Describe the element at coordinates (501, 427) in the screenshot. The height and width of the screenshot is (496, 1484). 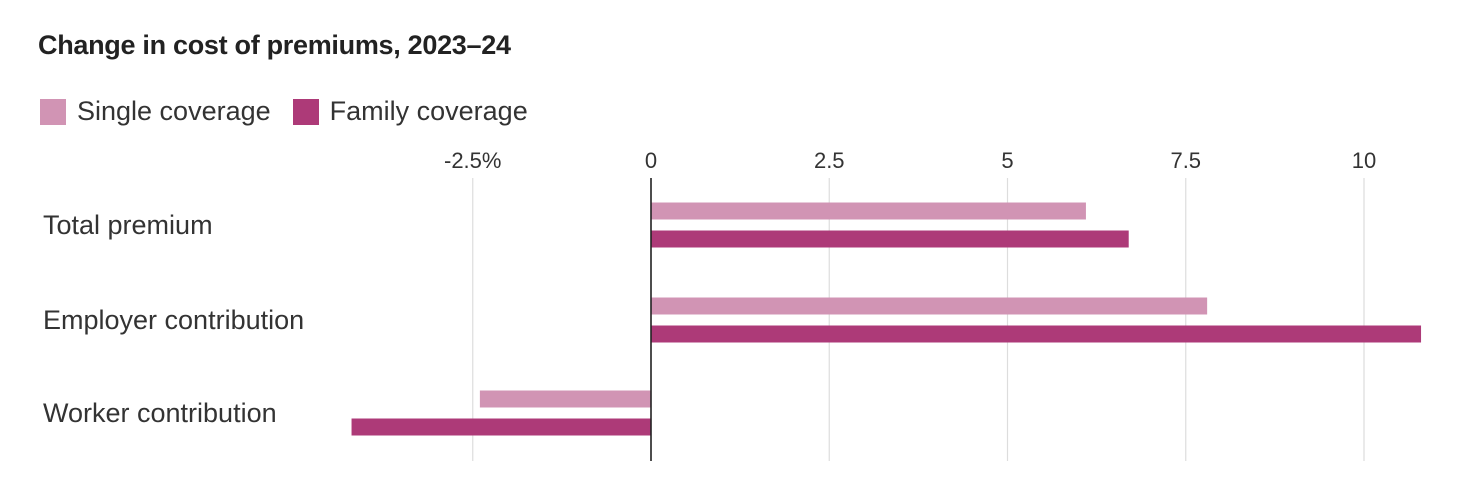
I see `bar-family-coverage-worker-contribution` at that location.